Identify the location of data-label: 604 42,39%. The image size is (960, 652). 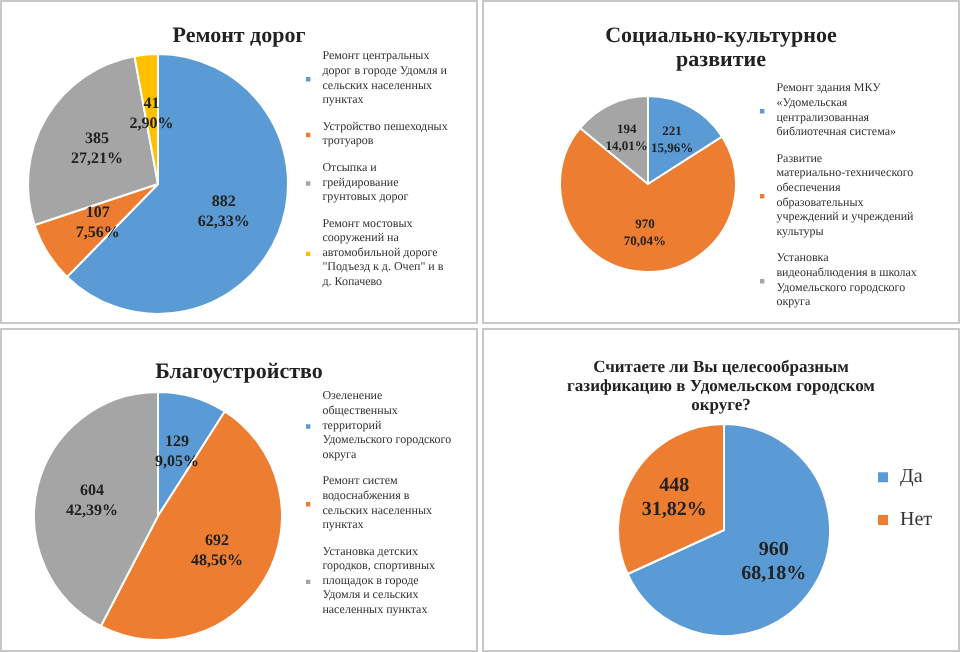
(91, 499).